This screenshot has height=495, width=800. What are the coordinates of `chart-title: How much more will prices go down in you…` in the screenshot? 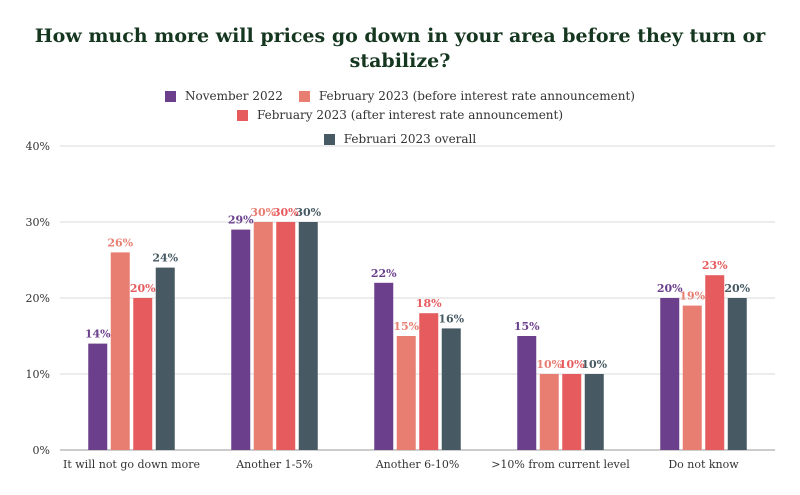 It's located at (400, 48).